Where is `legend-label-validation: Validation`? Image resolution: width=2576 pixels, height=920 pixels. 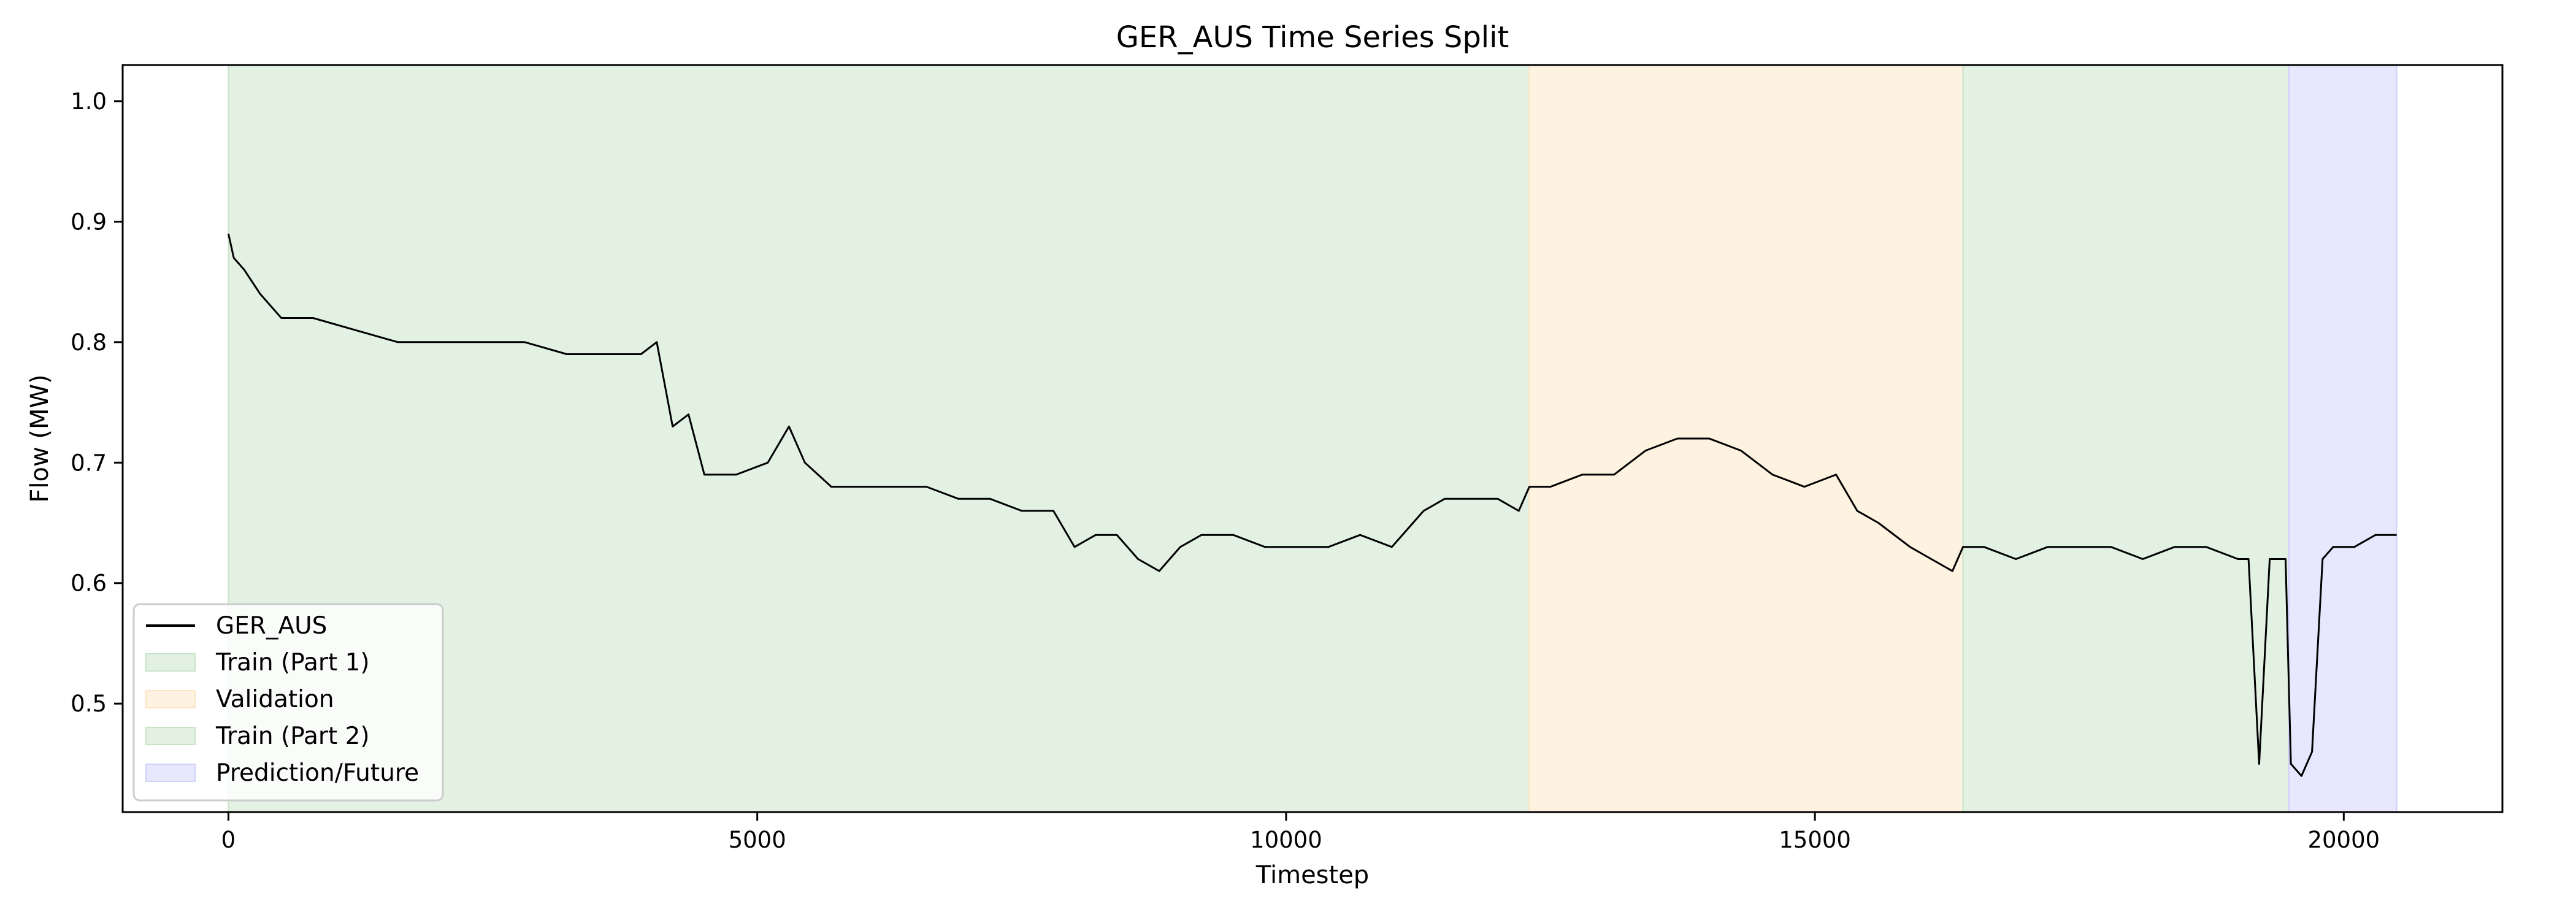 legend-label-validation: Validation is located at coordinates (275, 699).